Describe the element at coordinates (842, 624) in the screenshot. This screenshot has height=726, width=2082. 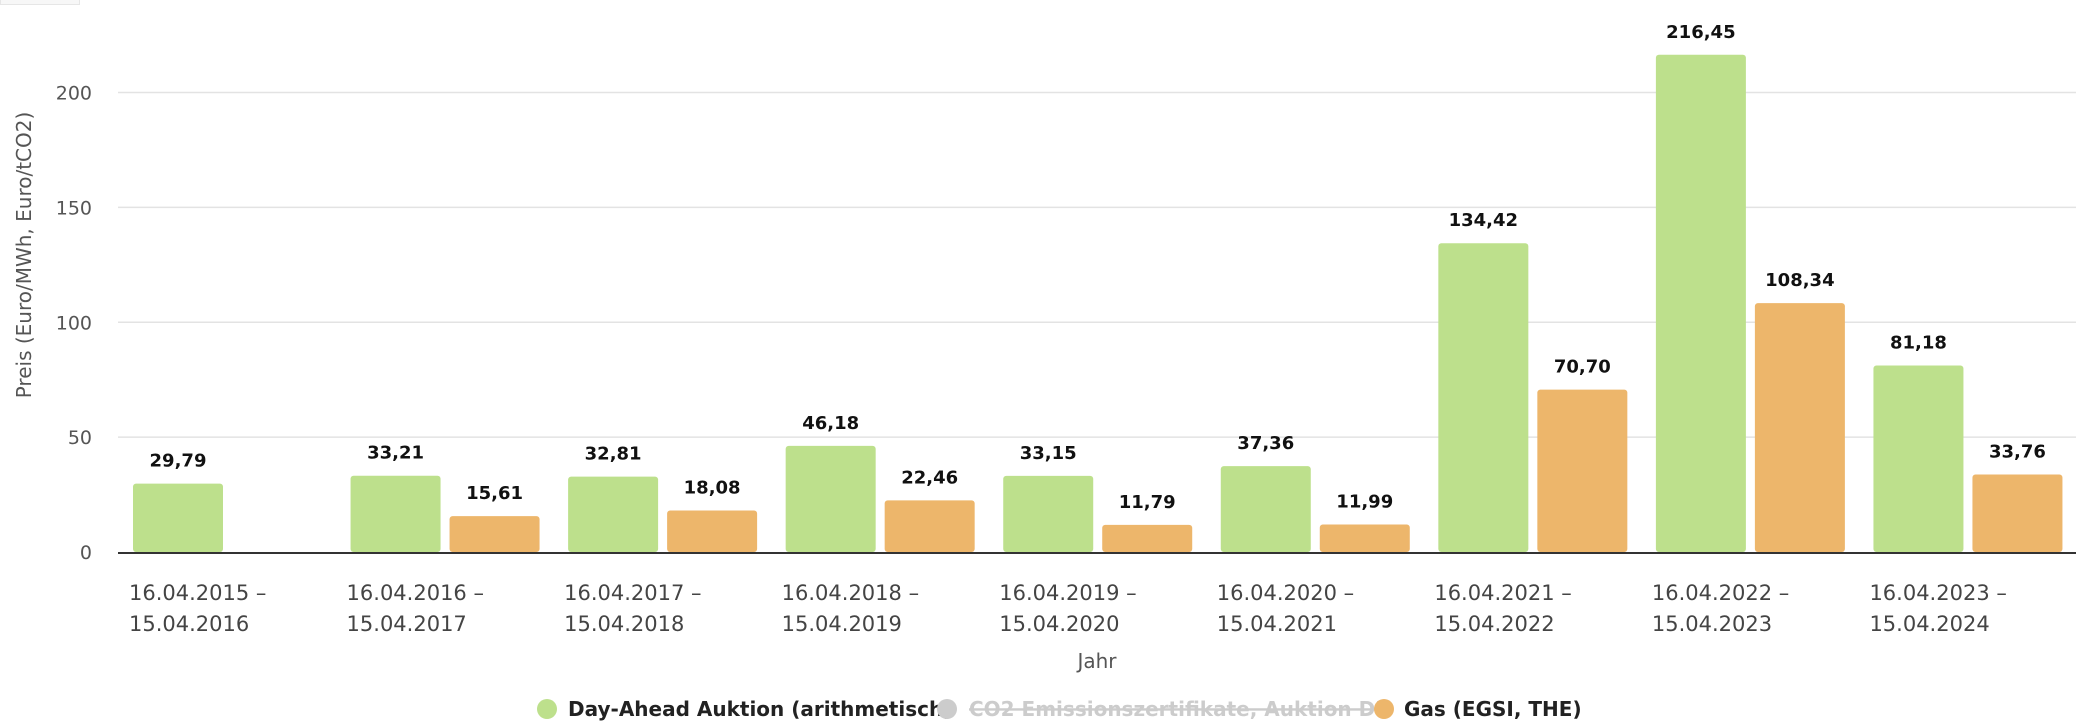
I see `x-tick-label: 15.04.2019` at that location.